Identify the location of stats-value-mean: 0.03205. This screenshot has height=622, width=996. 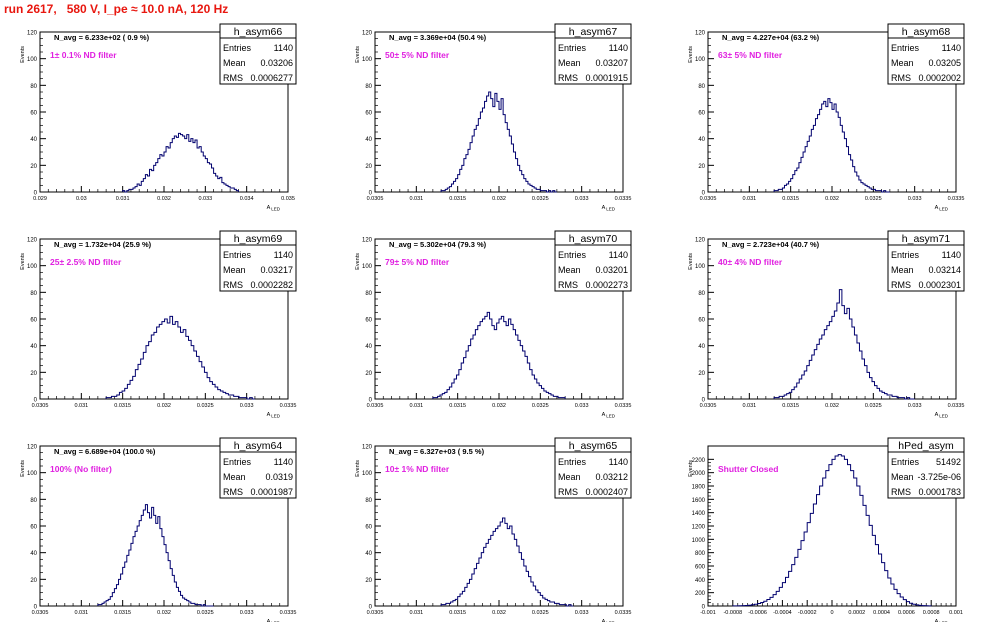
(944, 63).